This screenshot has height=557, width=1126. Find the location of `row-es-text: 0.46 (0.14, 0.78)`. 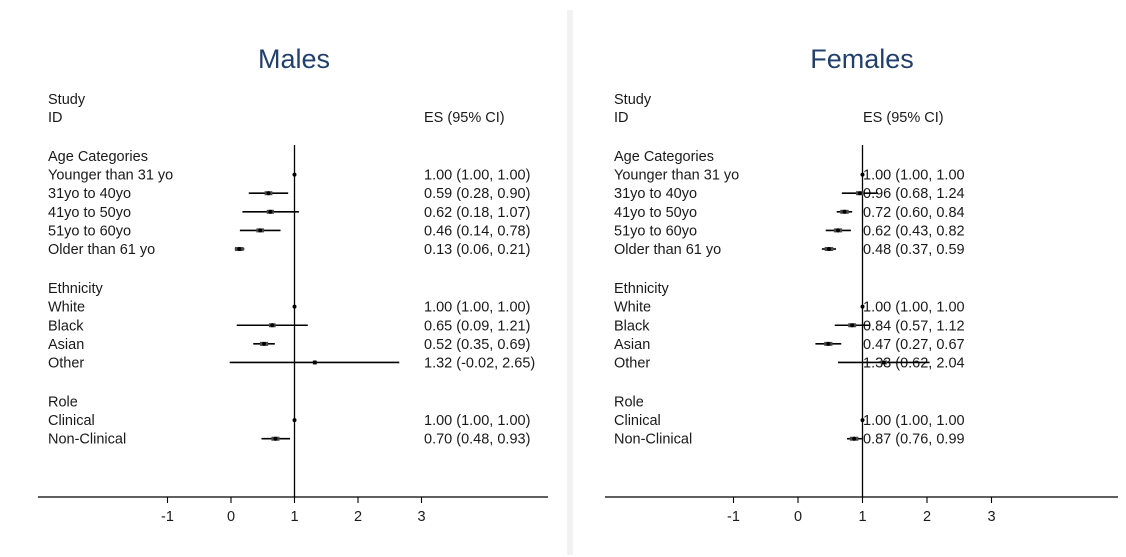

row-es-text: 0.46 (0.14, 0.78) is located at coordinates (477, 231).